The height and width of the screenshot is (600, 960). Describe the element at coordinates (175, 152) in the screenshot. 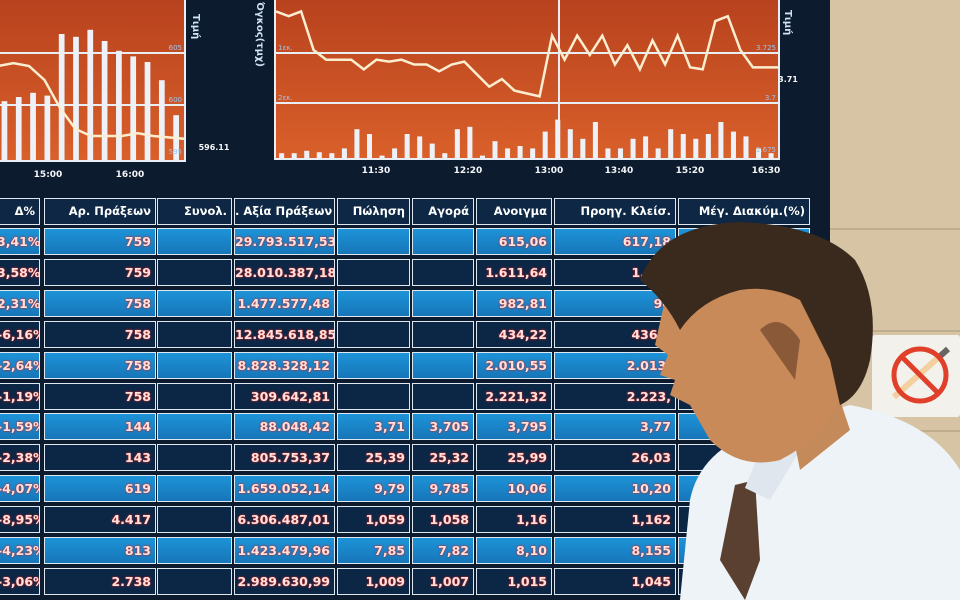

I see `scale-label: 595` at that location.